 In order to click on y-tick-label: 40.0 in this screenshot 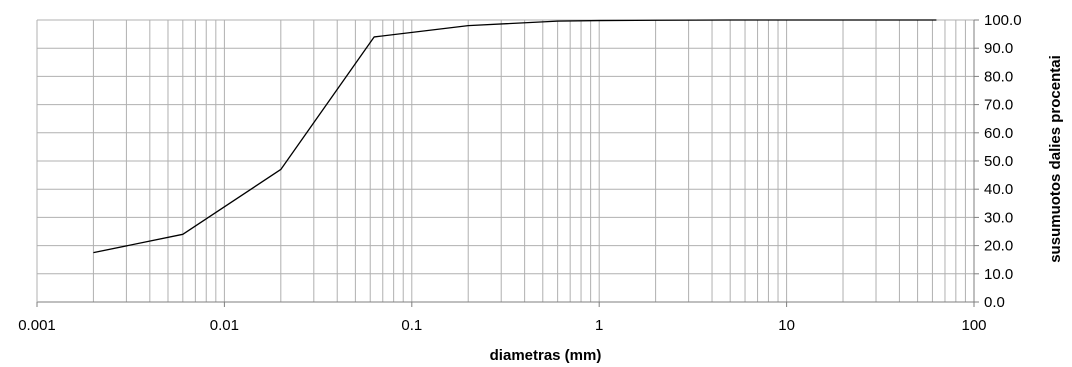, I will do `click(998, 189)`.